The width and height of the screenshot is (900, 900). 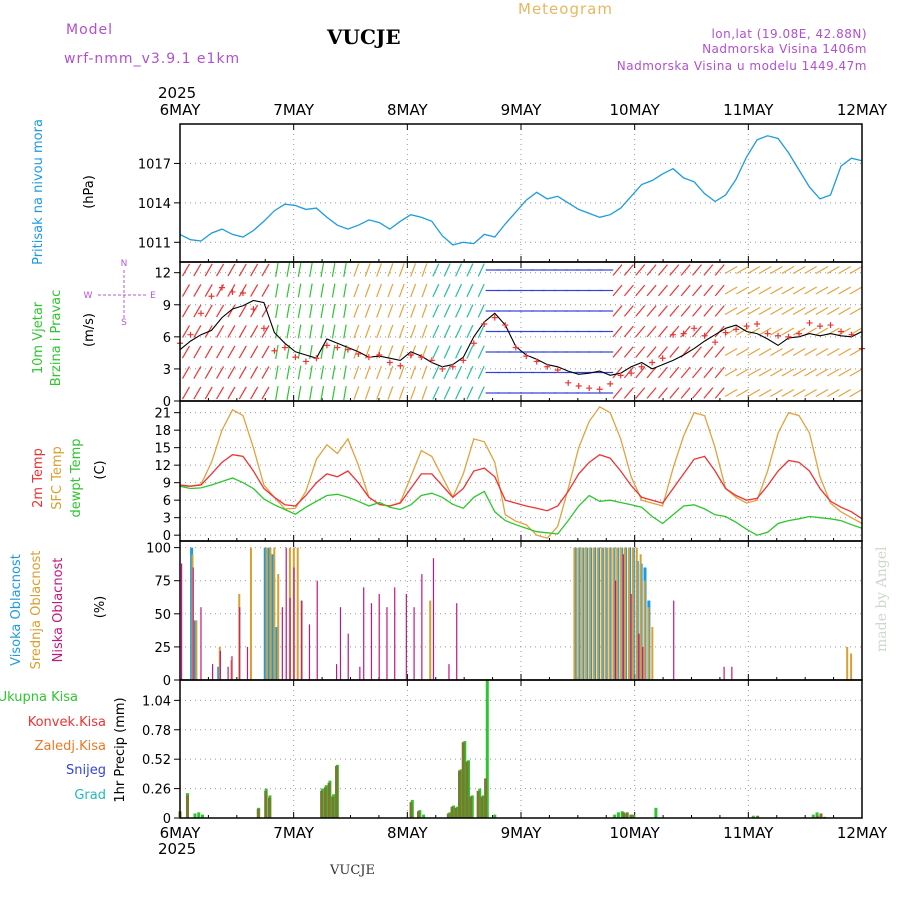 What do you see at coordinates (177, 849) in the screenshot?
I see `year-bottom: 2025` at bounding box center [177, 849].